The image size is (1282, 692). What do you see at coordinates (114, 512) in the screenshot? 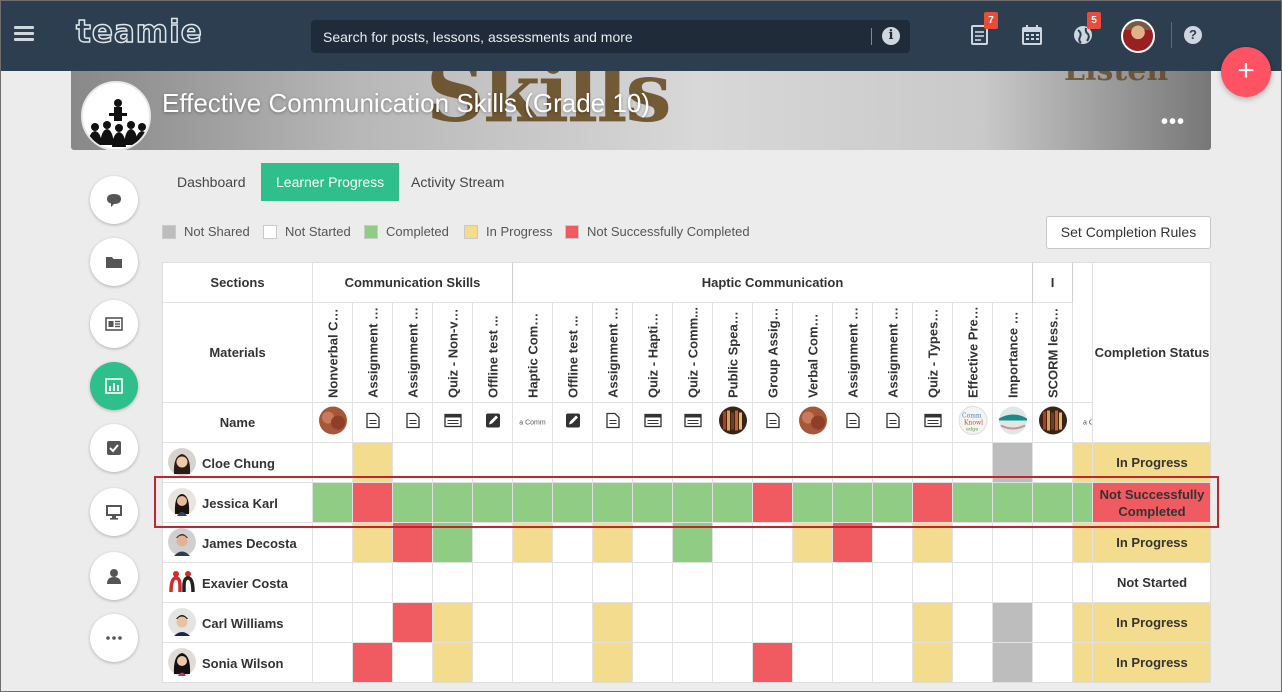
I see `monitor-icon` at bounding box center [114, 512].